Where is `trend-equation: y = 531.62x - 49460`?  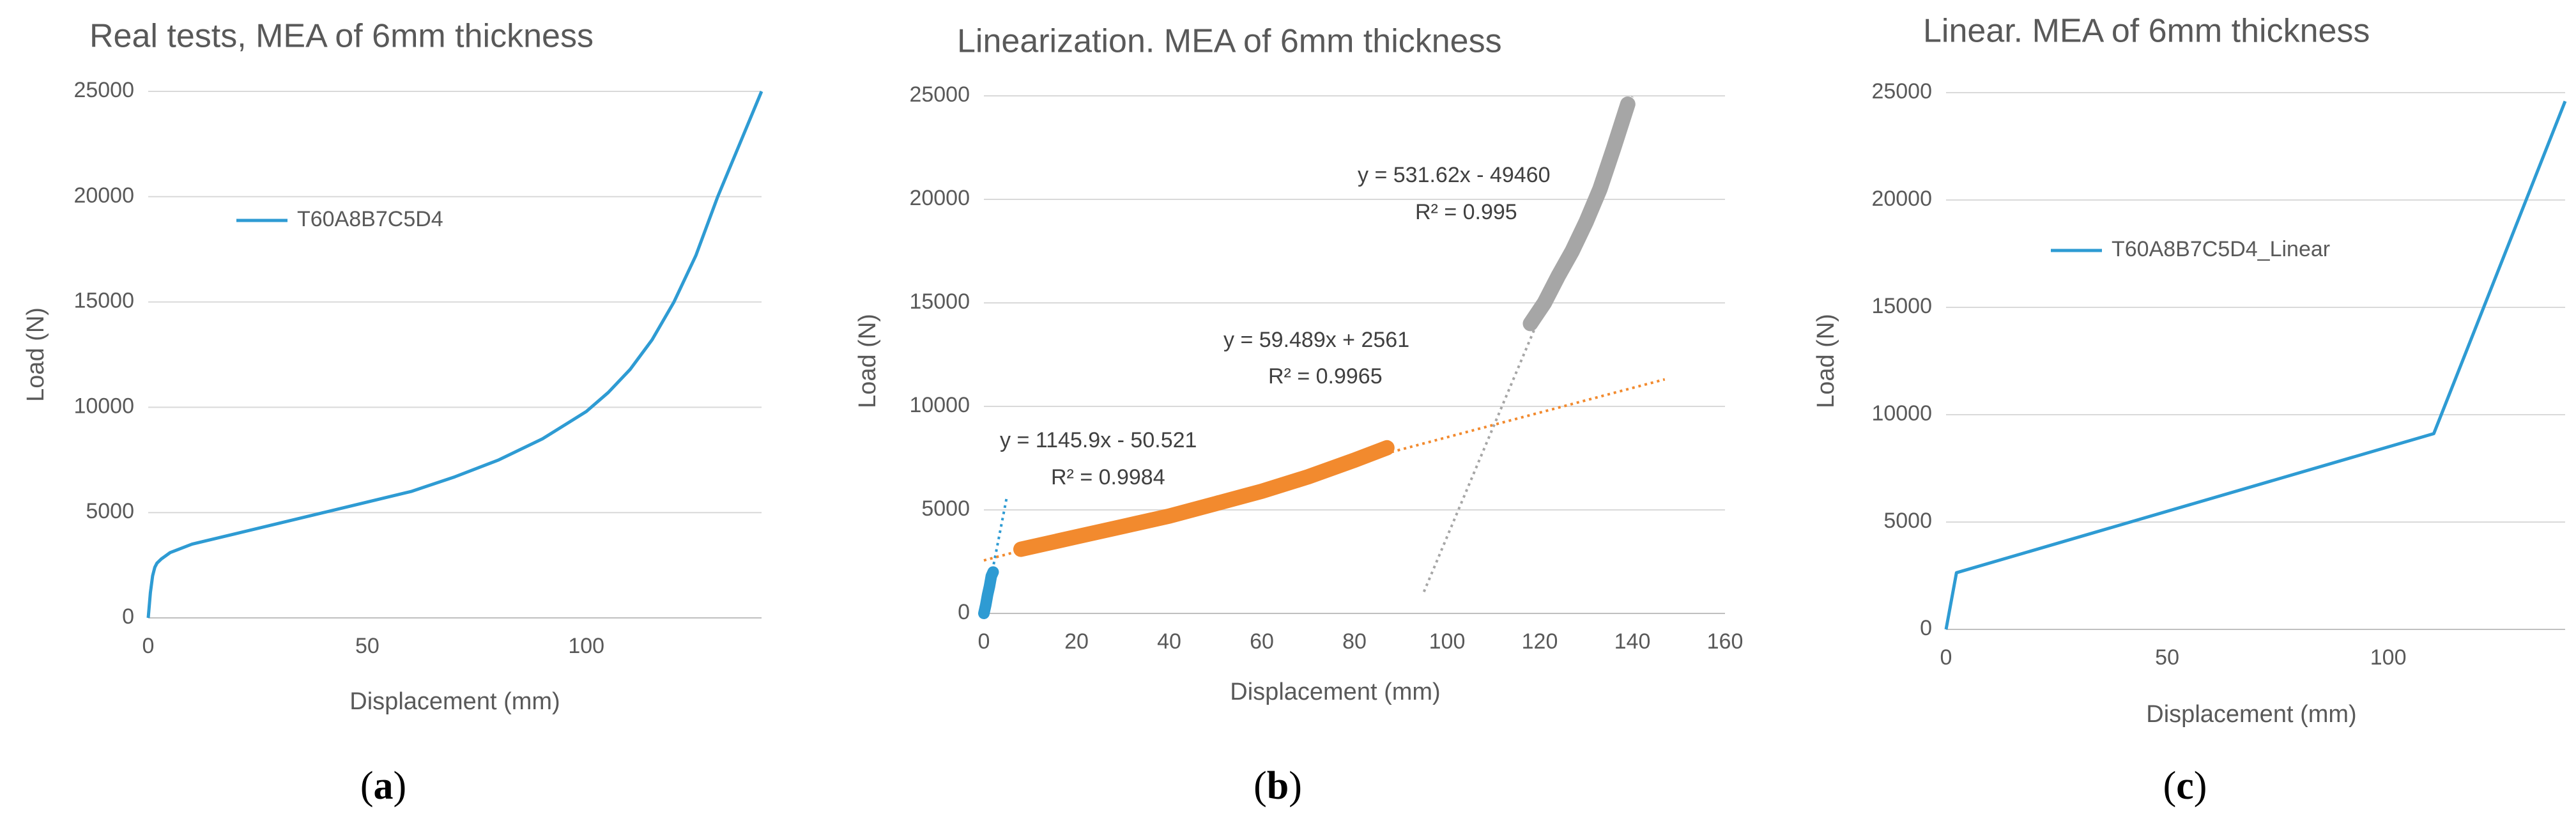 trend-equation: y = 531.62x - 49460 is located at coordinates (1454, 175).